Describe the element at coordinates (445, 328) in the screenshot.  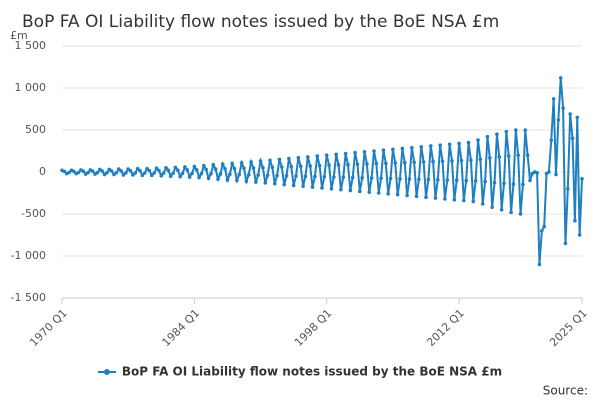
I see `x-tick-label: 2012 Q1` at that location.